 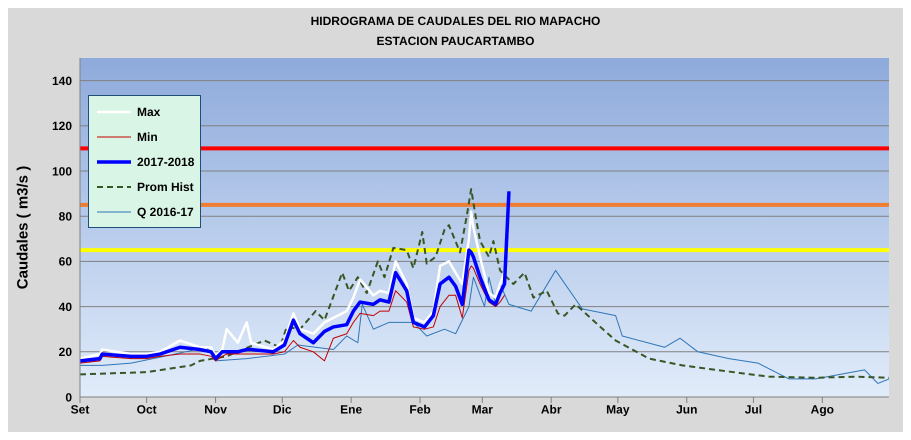 What do you see at coordinates (146, 409) in the screenshot?
I see `x-tick-label: Oct` at bounding box center [146, 409].